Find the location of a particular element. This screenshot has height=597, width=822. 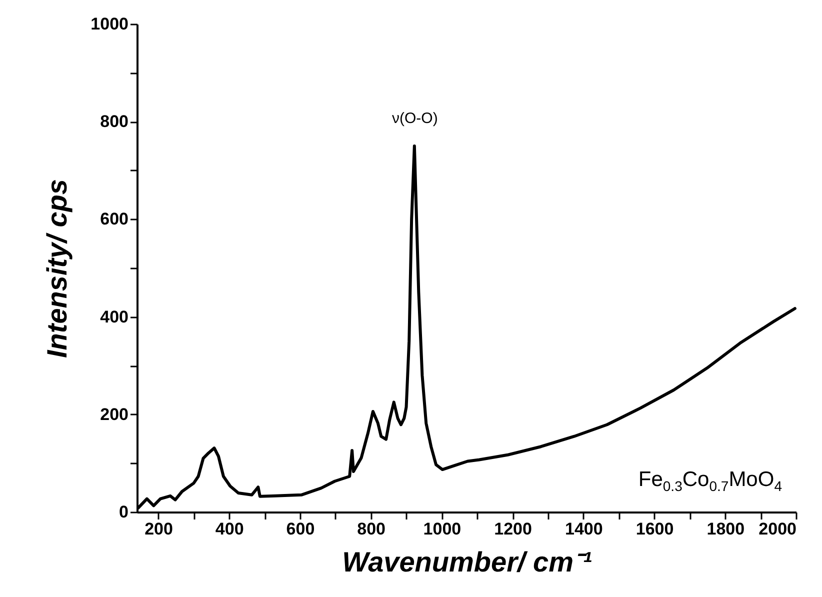

y-tick-label: 1000 is located at coordinates (109, 24).